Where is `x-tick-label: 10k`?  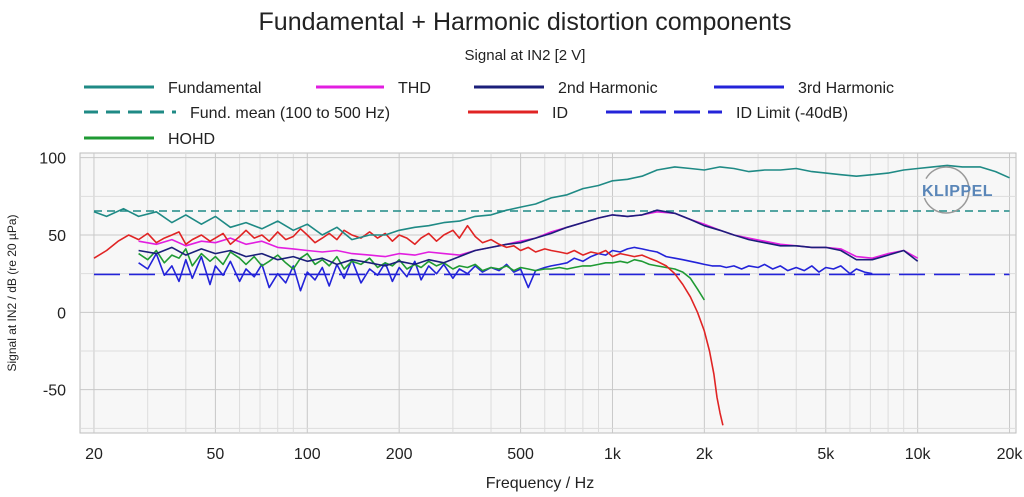
x-tick-label: 10k is located at coordinates (918, 454).